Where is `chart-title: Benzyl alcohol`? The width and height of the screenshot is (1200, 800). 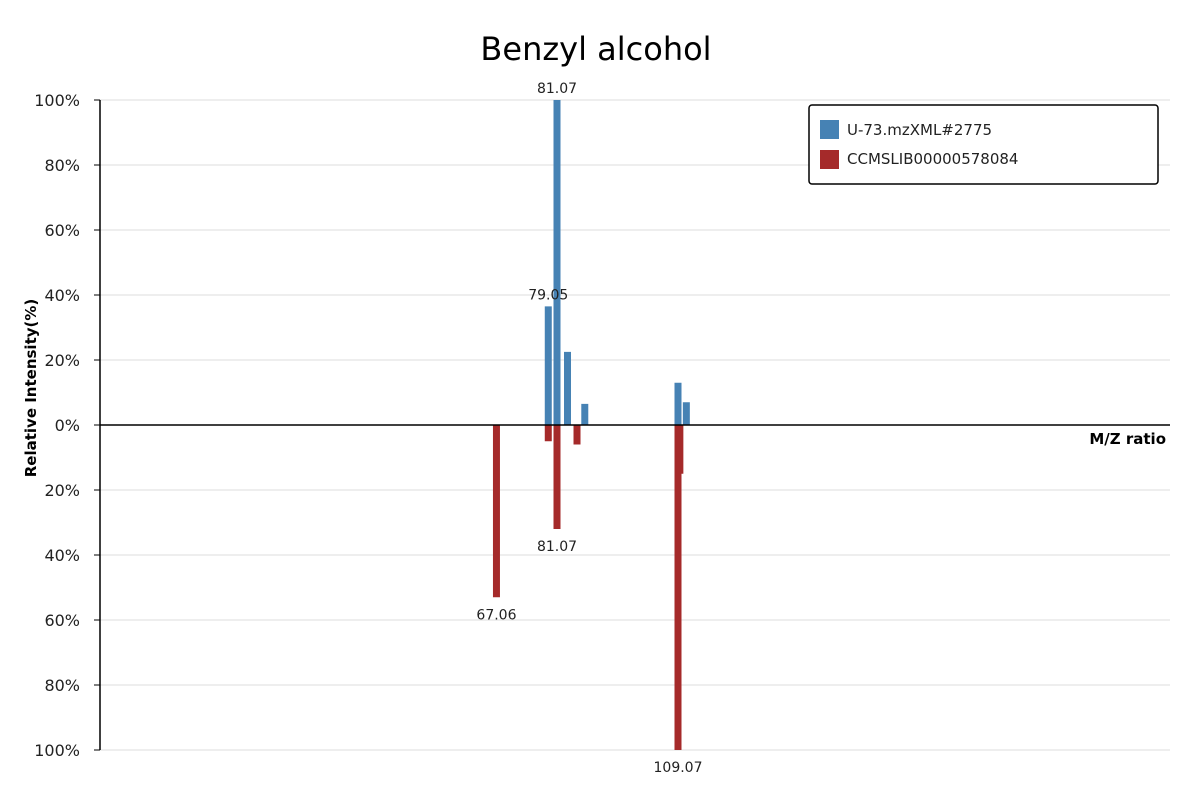 chart-title: Benzyl alcohol is located at coordinates (595, 49).